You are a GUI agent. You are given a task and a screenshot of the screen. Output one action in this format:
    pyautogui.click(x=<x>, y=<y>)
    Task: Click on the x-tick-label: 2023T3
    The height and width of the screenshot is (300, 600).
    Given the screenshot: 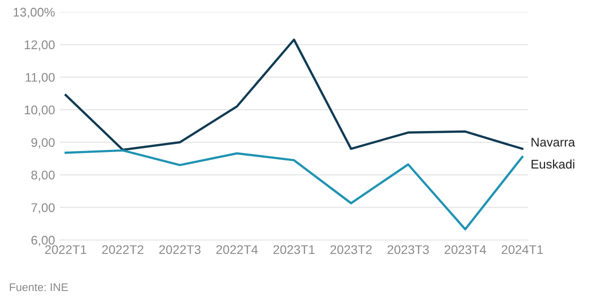 What is the action you would take?
    pyautogui.click(x=408, y=249)
    